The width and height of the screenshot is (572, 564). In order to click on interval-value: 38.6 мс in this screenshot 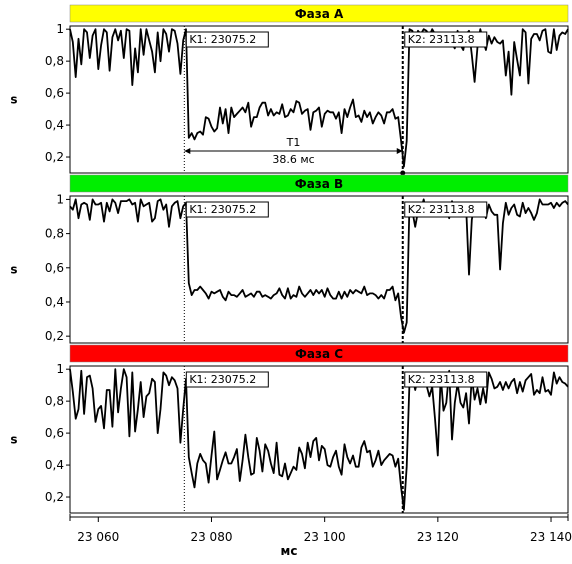, I will do `click(293, 159)`.